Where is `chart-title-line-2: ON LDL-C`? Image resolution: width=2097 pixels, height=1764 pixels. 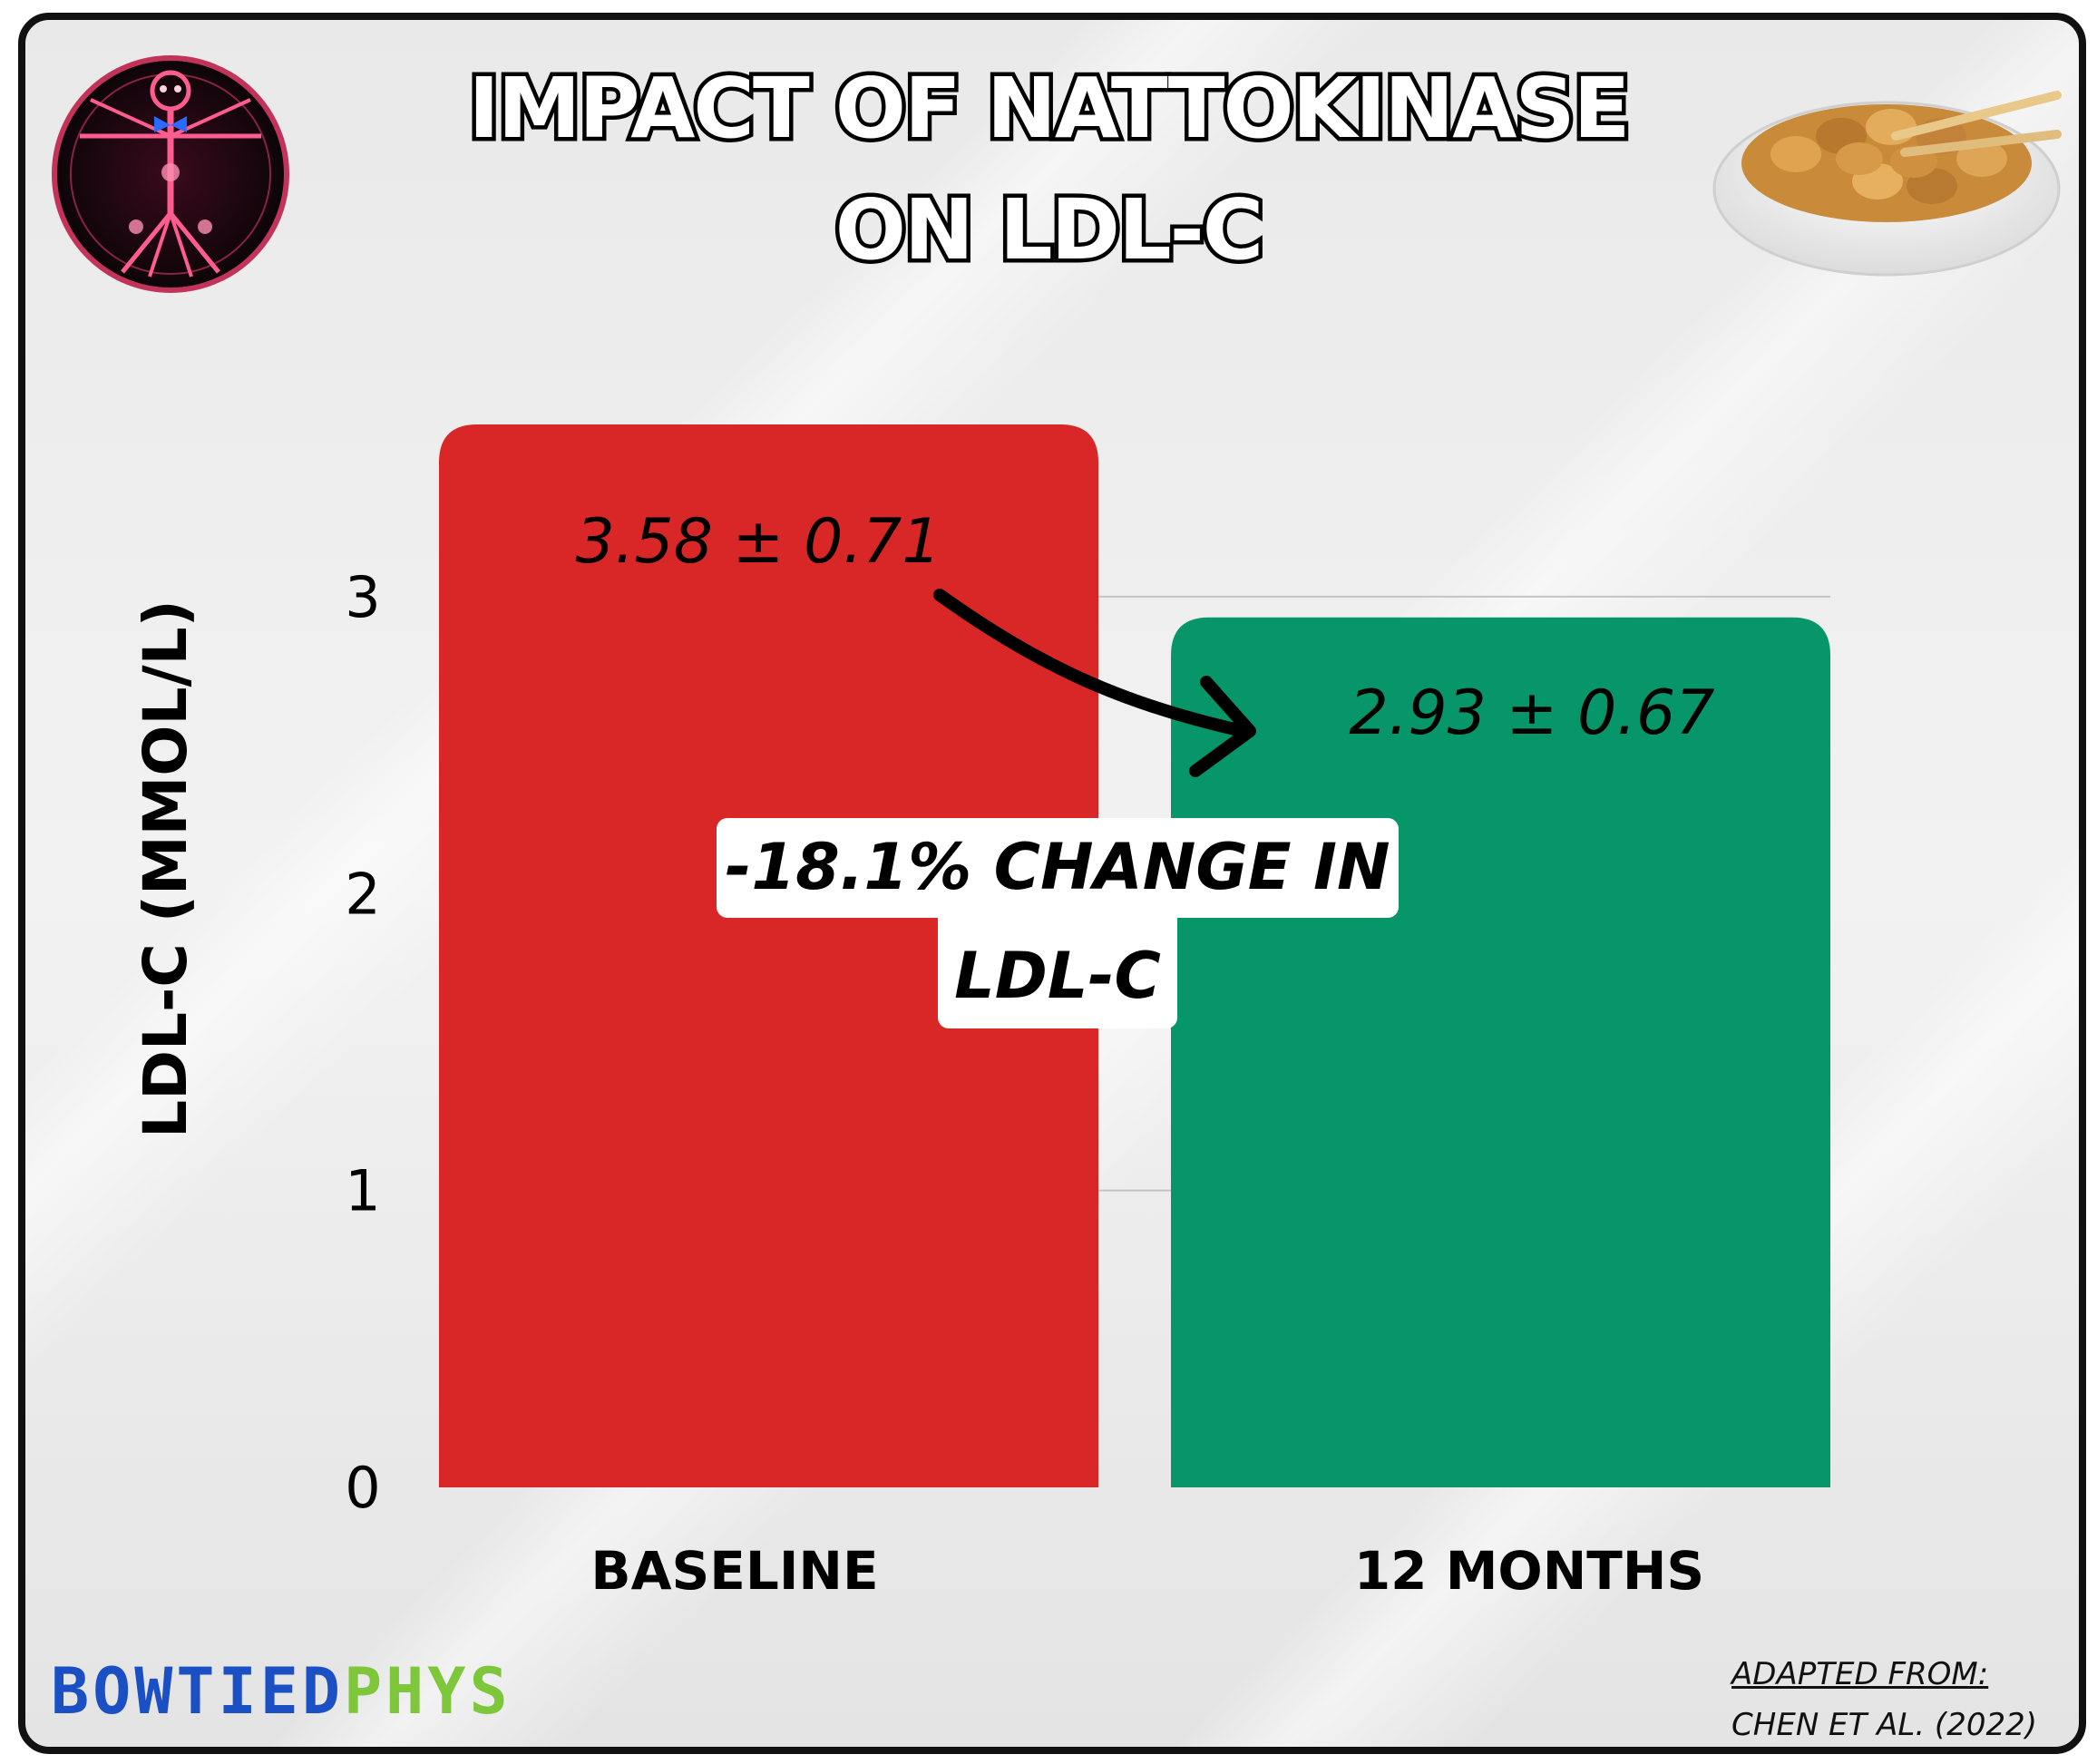 chart-title-line-2: ON LDL-C is located at coordinates (1049, 230).